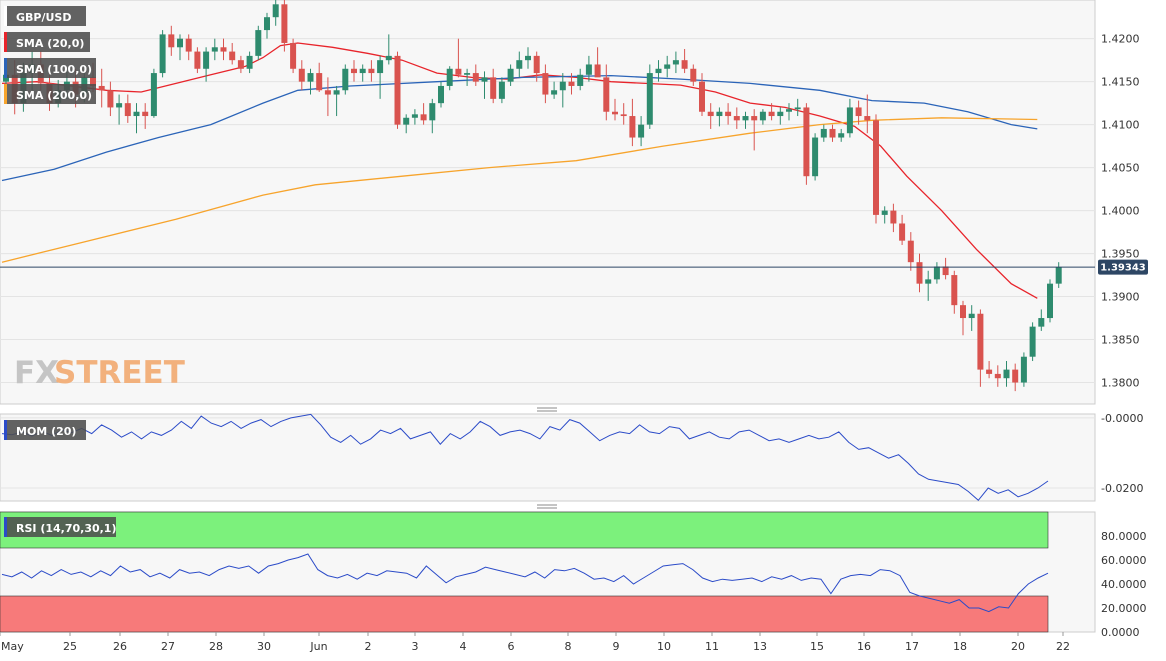 The image size is (1166, 661). I want to click on legend-sma-100: SMA (100,0), so click(50, 68).